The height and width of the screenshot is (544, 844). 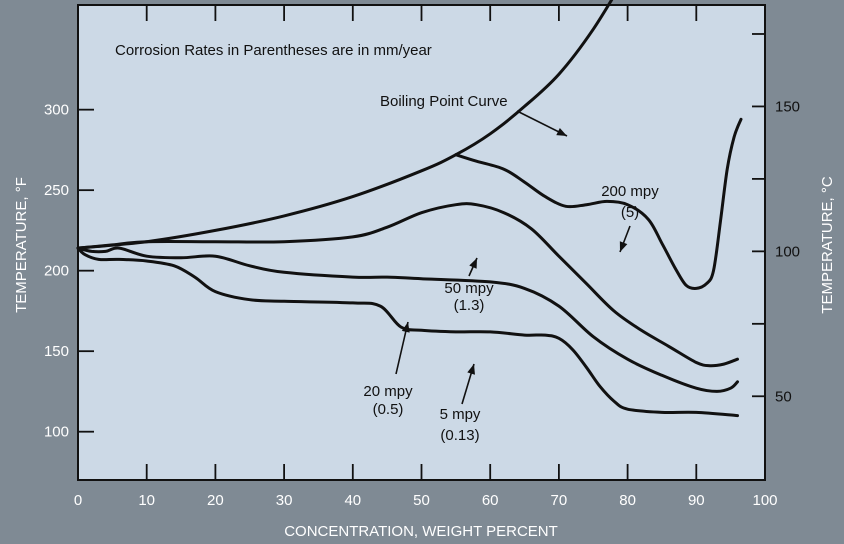 I want to click on rate-50-mm-label: (1.3), so click(x=469, y=305).